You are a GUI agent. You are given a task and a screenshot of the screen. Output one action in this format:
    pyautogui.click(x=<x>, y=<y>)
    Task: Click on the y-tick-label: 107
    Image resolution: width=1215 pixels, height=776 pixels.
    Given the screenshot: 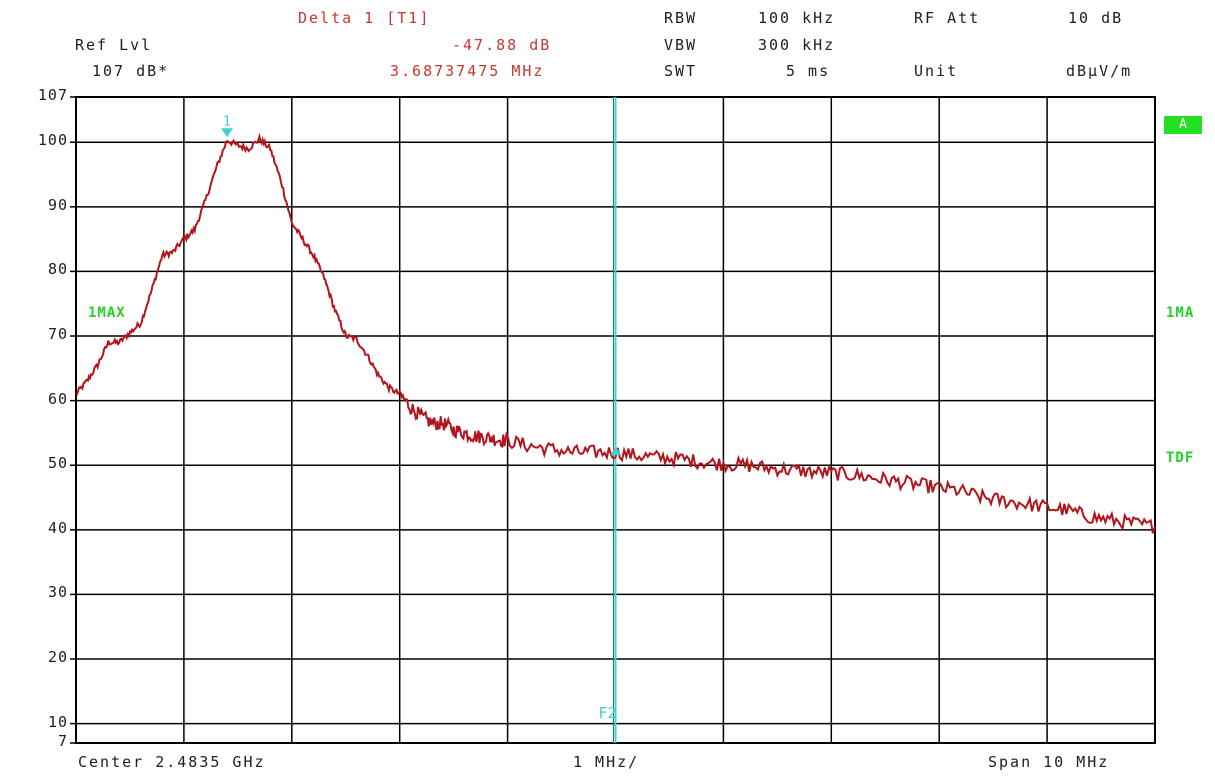 What is the action you would take?
    pyautogui.click(x=52, y=95)
    